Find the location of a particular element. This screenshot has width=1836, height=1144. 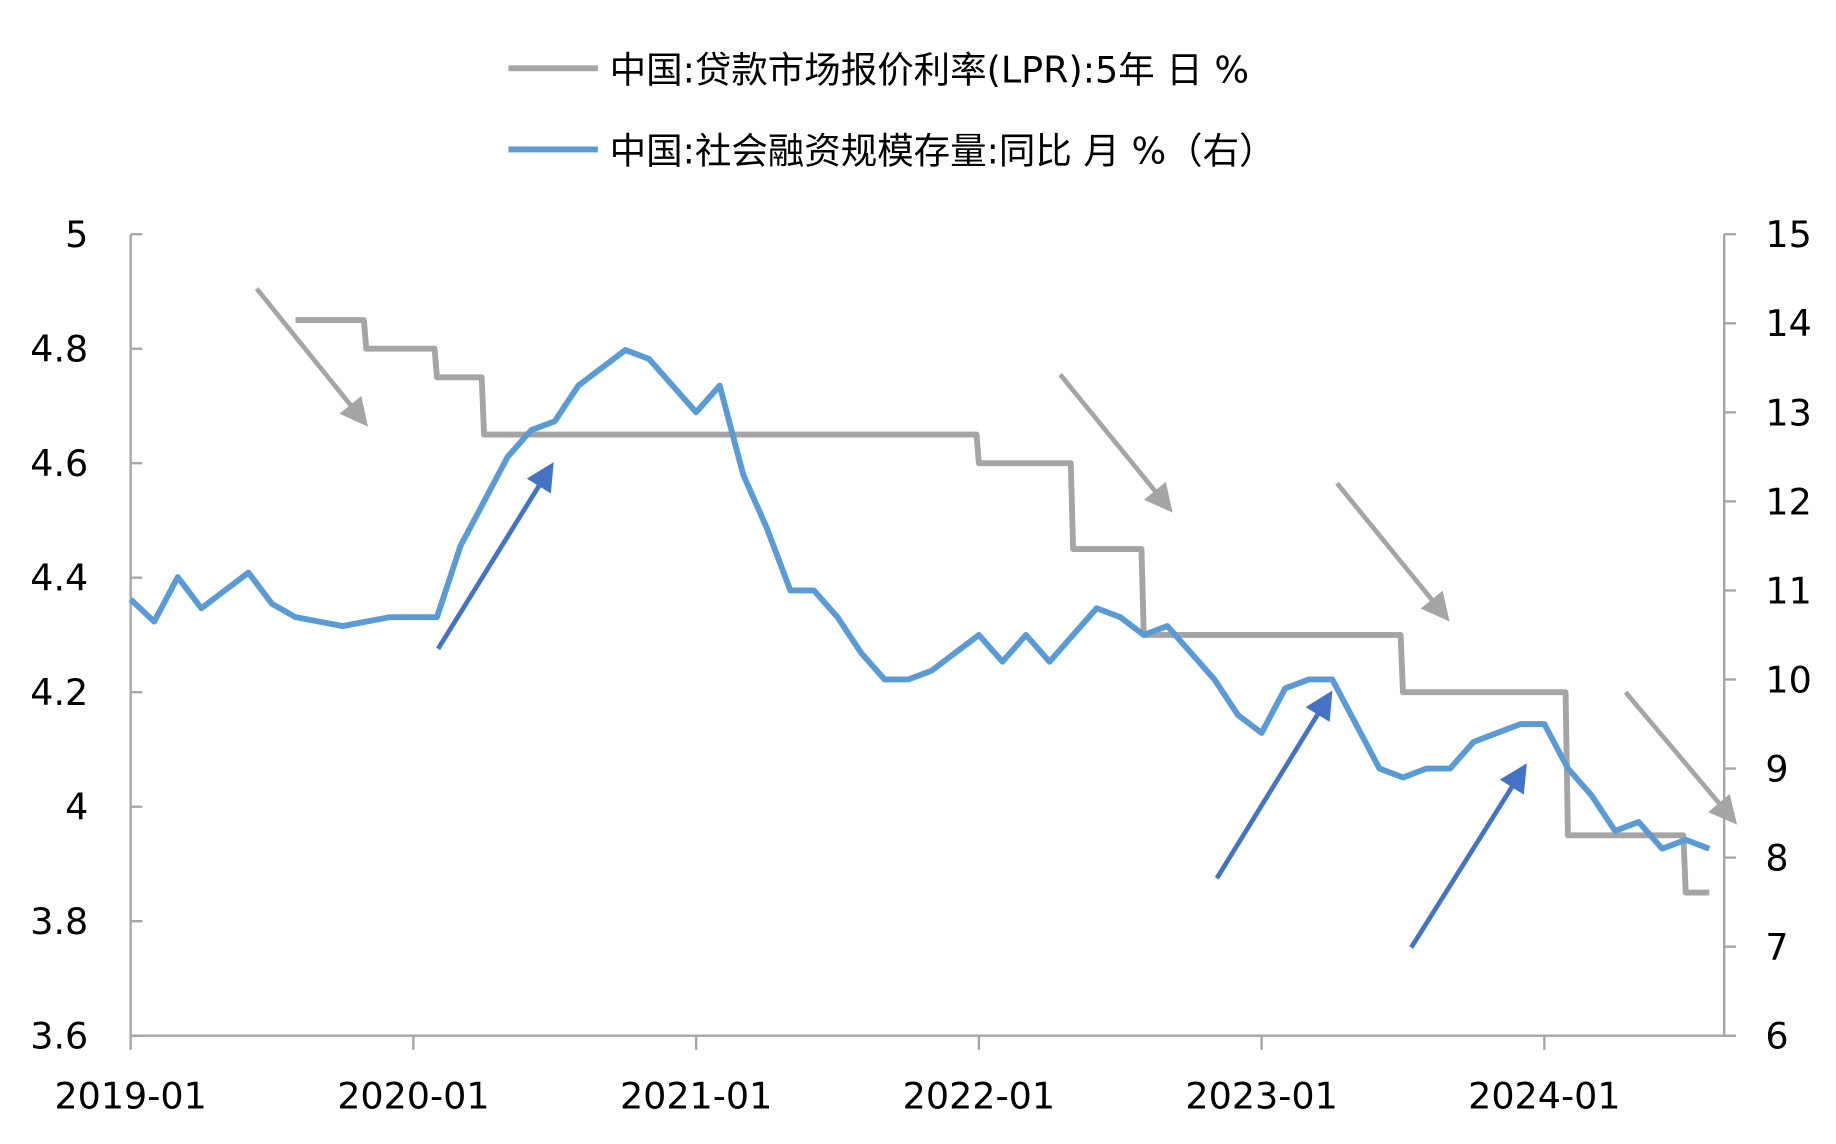

left-tick-label: 3.8 is located at coordinates (59, 921).